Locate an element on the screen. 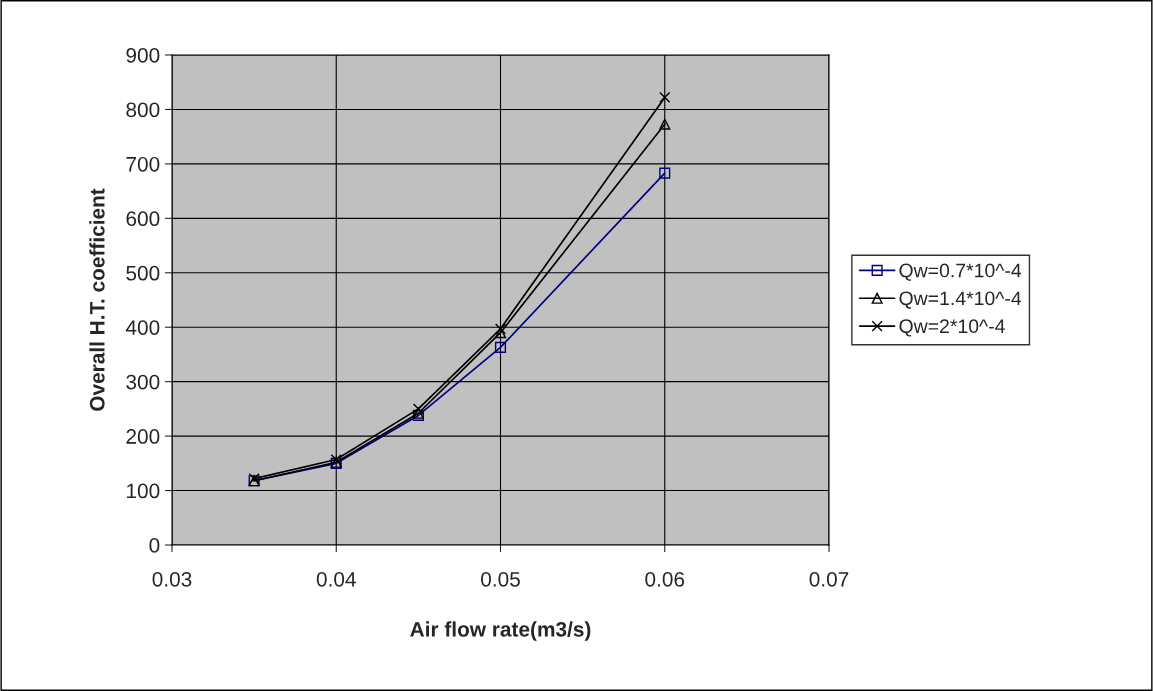 This screenshot has height=691, width=1153. legend-label: Qw=1.4*10^-4 is located at coordinates (960, 300).